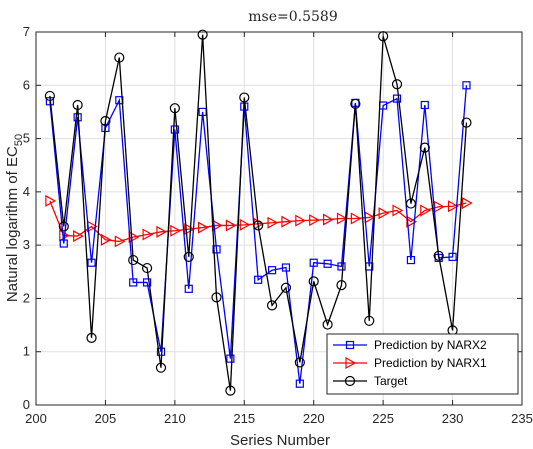 This screenshot has width=533, height=449. Describe the element at coordinates (26, 404) in the screenshot. I see `y-tick-label: 0` at that location.